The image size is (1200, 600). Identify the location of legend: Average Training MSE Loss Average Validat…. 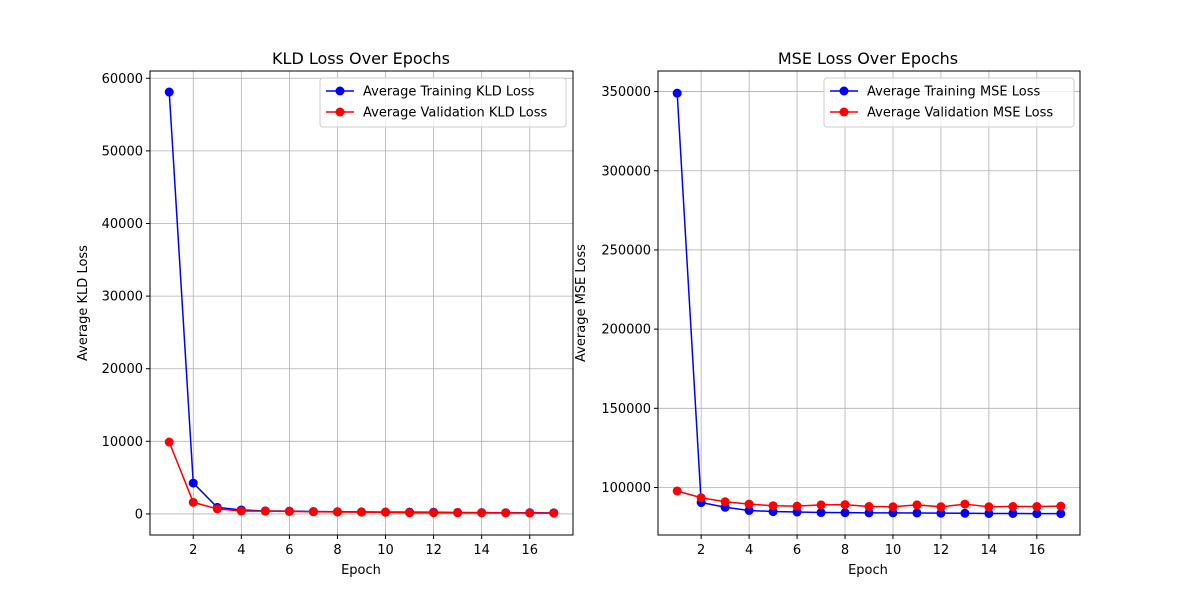
(949, 102).